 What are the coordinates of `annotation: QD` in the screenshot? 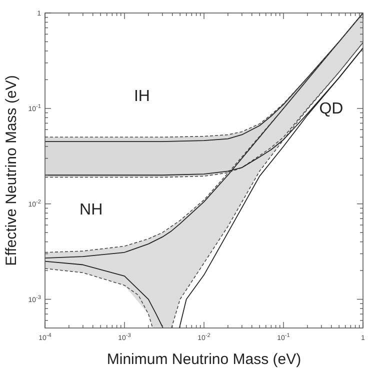 It's located at (331, 109).